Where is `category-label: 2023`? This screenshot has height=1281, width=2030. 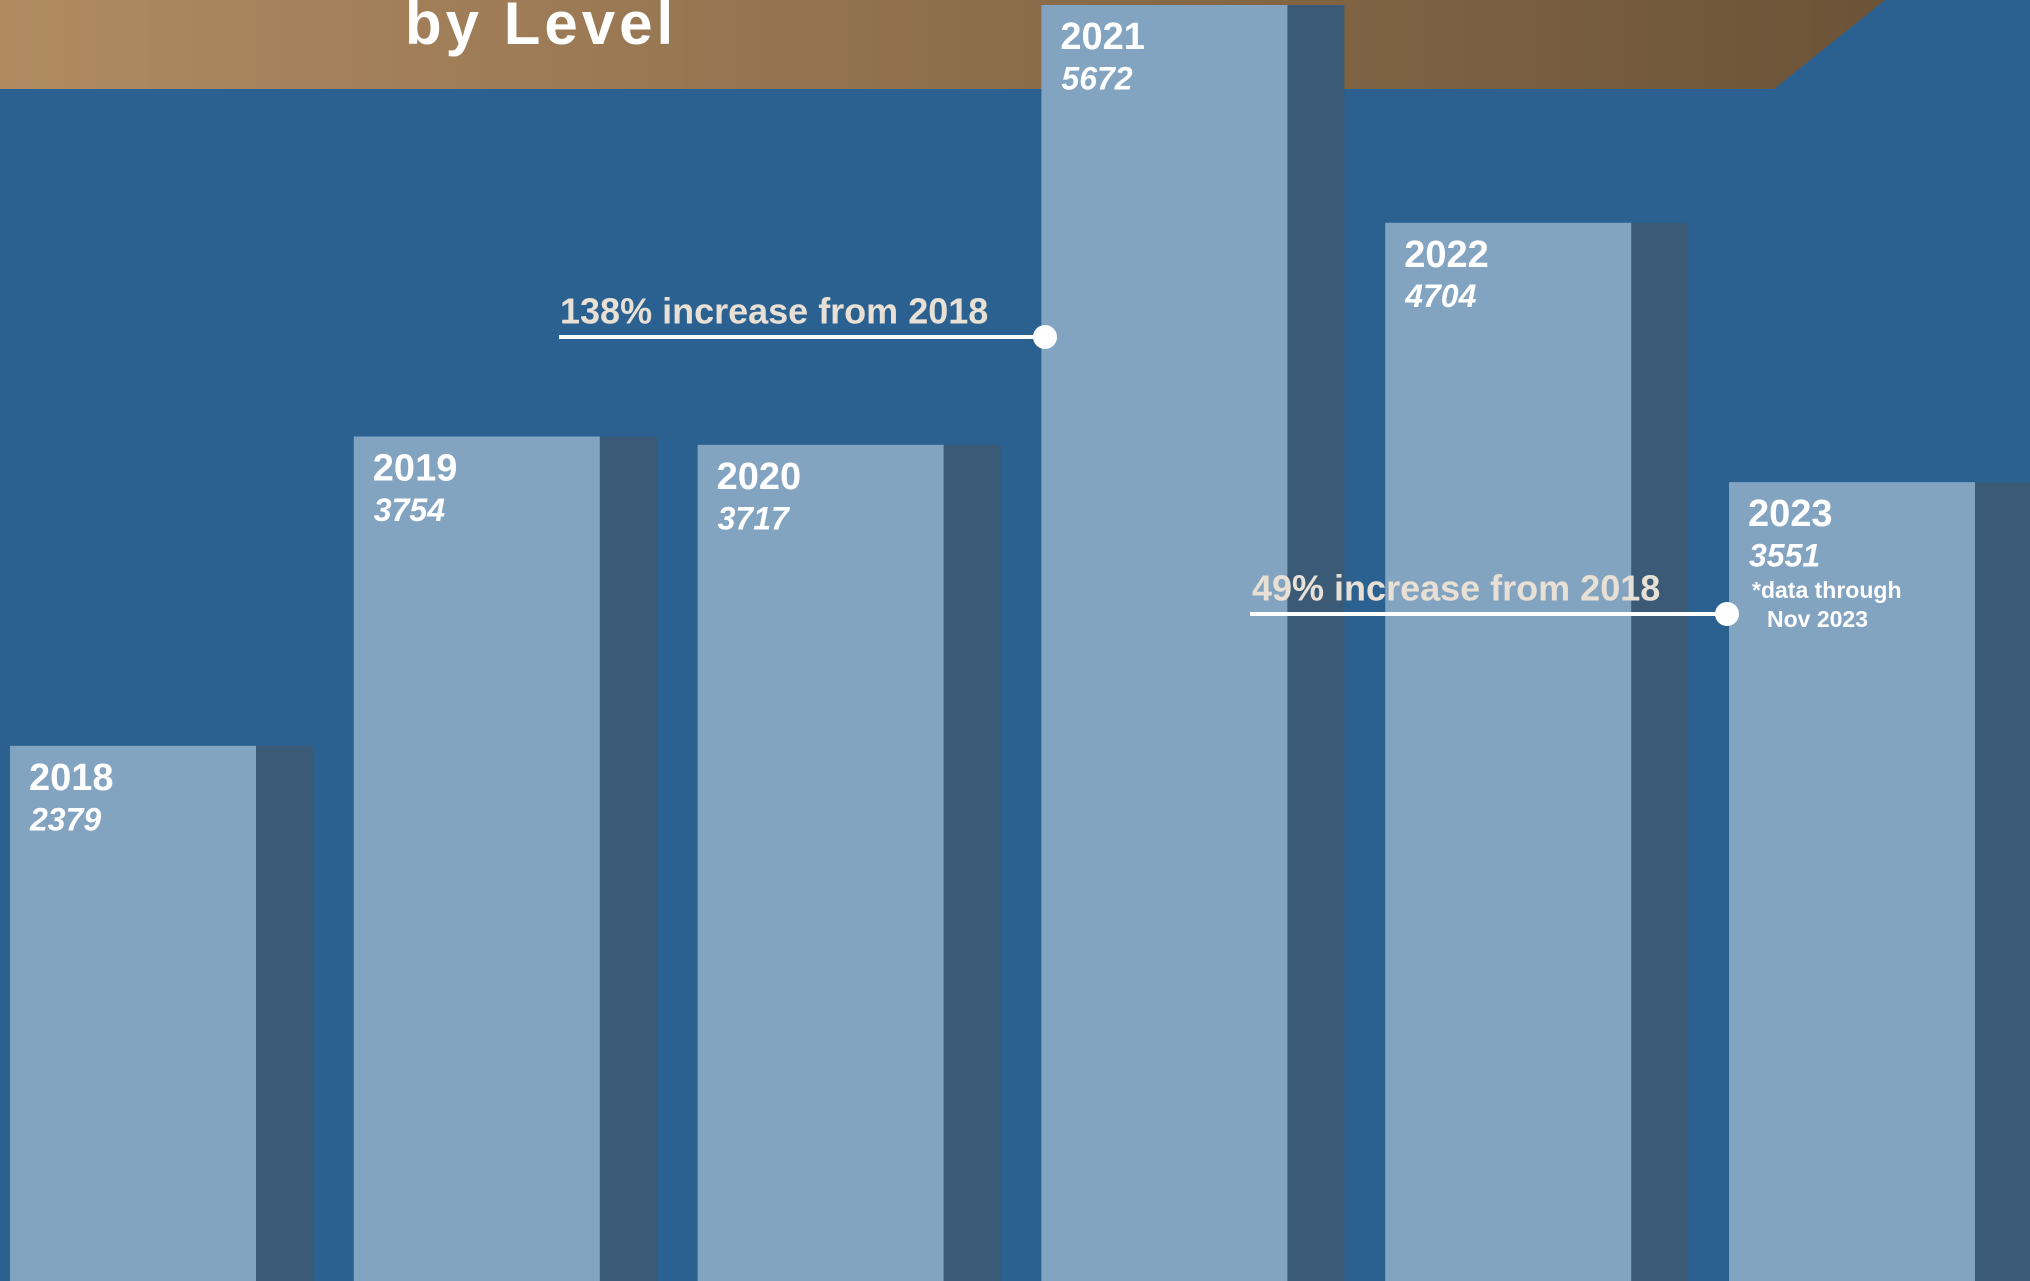
category-label: 2023 is located at coordinates (1790, 514).